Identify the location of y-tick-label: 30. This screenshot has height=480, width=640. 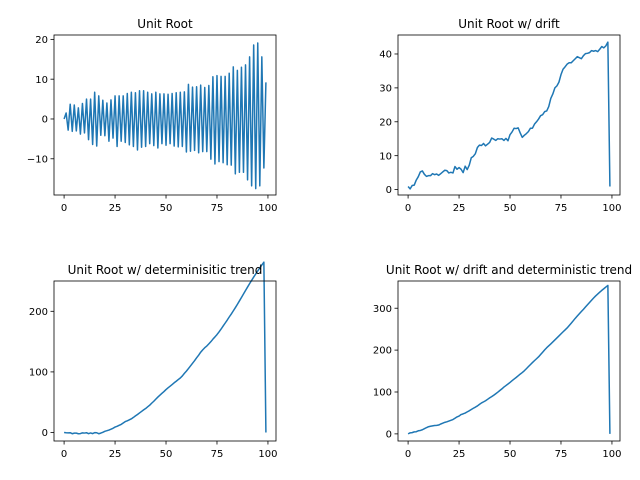
(385, 88).